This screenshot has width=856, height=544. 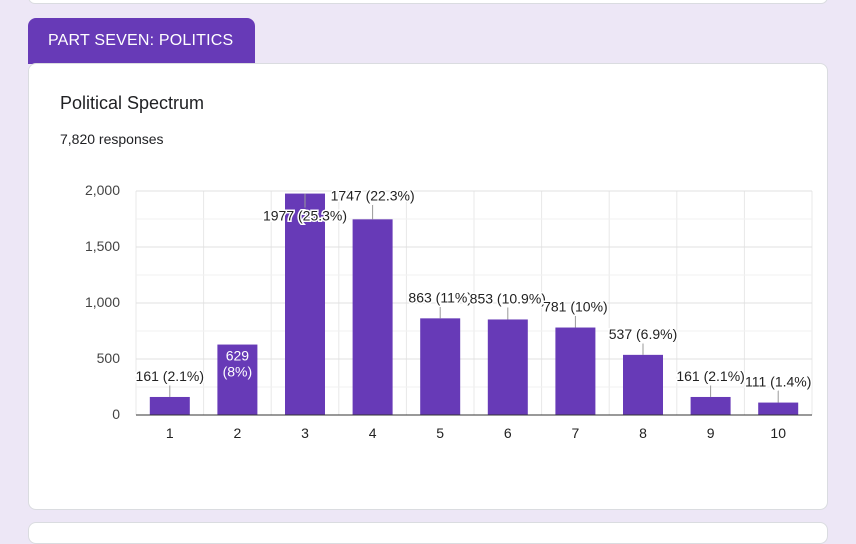 I want to click on y-tick-label: 500, so click(x=109, y=358).